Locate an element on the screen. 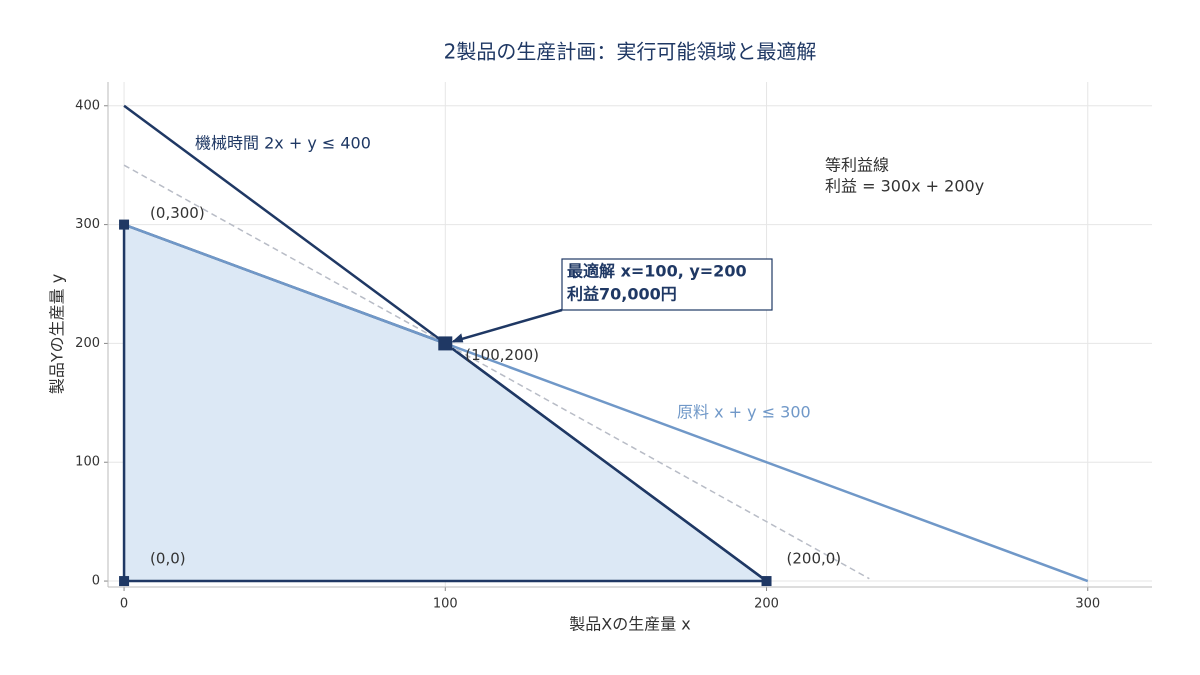  vertex-label: (200,0) is located at coordinates (814, 559).